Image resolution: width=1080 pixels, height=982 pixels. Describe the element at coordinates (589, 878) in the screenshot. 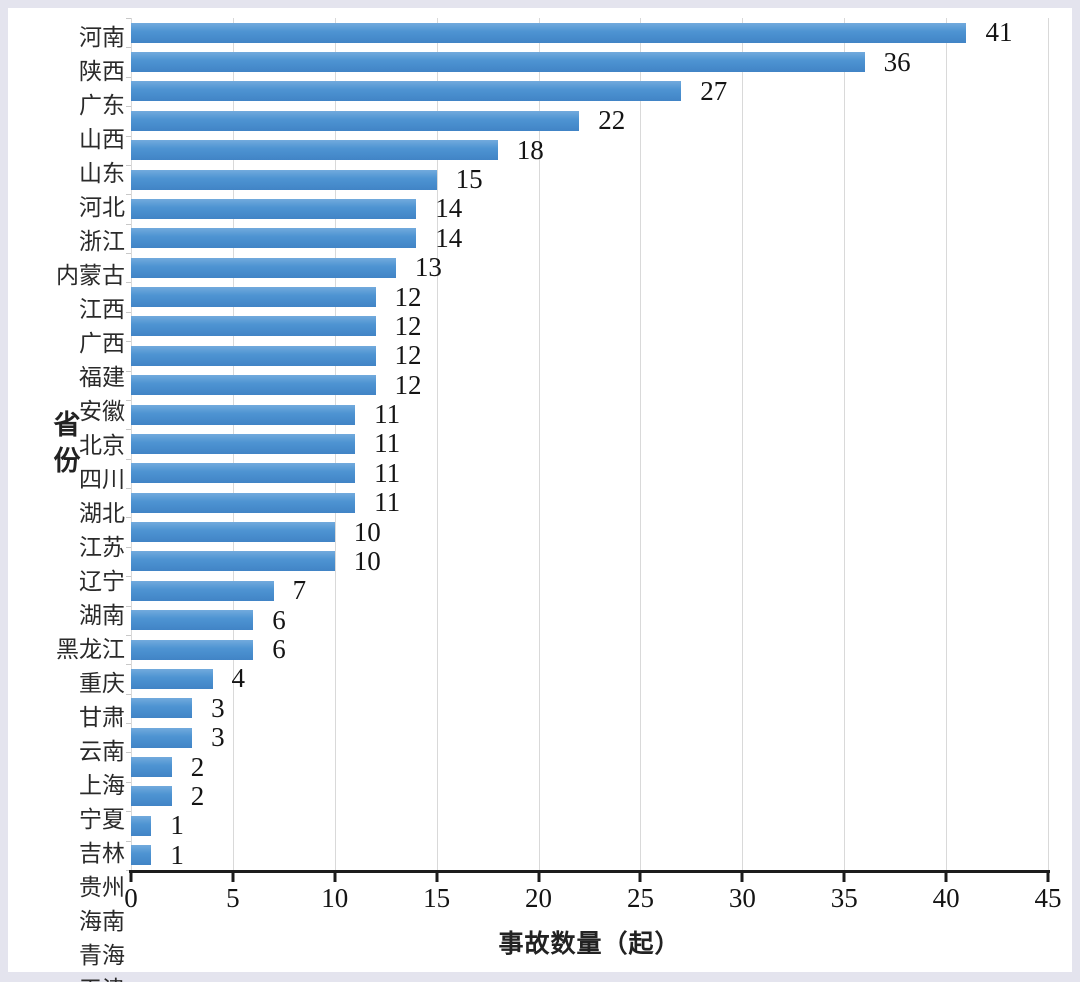

I see `x-axis-ticks` at that location.